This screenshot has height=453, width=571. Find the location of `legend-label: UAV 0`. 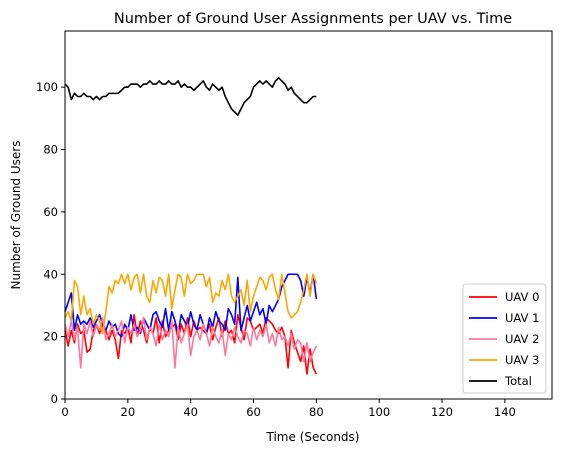

legend-label: UAV 0 is located at coordinates (522, 297).